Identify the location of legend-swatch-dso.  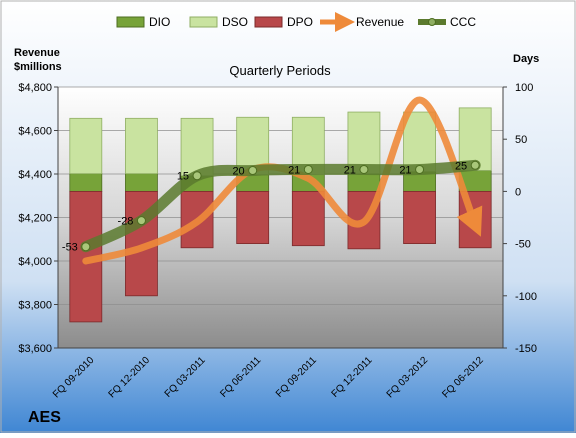
(203, 22).